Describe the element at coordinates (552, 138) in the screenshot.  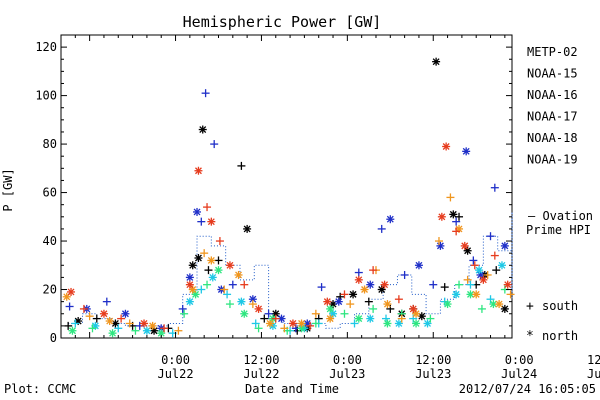
I see `legend-entry: NOAA-18` at that location.